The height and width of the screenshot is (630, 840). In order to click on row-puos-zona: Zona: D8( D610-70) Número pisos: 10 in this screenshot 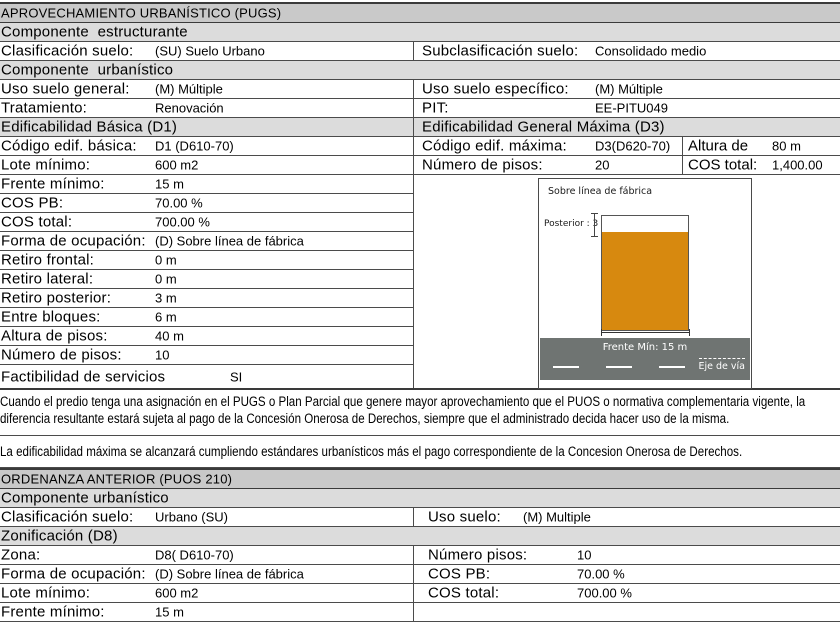, I will do `click(420, 555)`.